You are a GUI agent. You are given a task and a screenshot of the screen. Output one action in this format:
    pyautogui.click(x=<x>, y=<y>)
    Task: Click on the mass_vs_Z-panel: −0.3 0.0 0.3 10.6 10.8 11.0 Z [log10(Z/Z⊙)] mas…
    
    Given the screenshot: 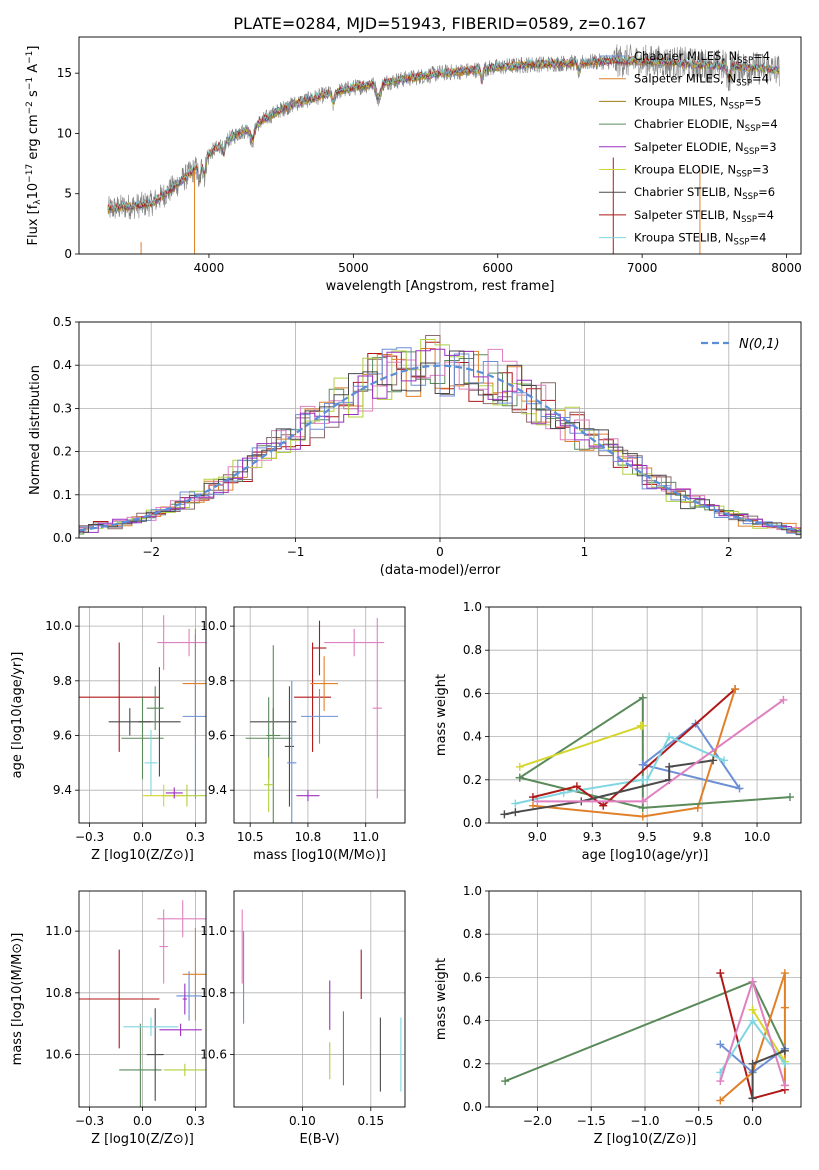 What is the action you would take?
    pyautogui.click(x=108, y=1018)
    